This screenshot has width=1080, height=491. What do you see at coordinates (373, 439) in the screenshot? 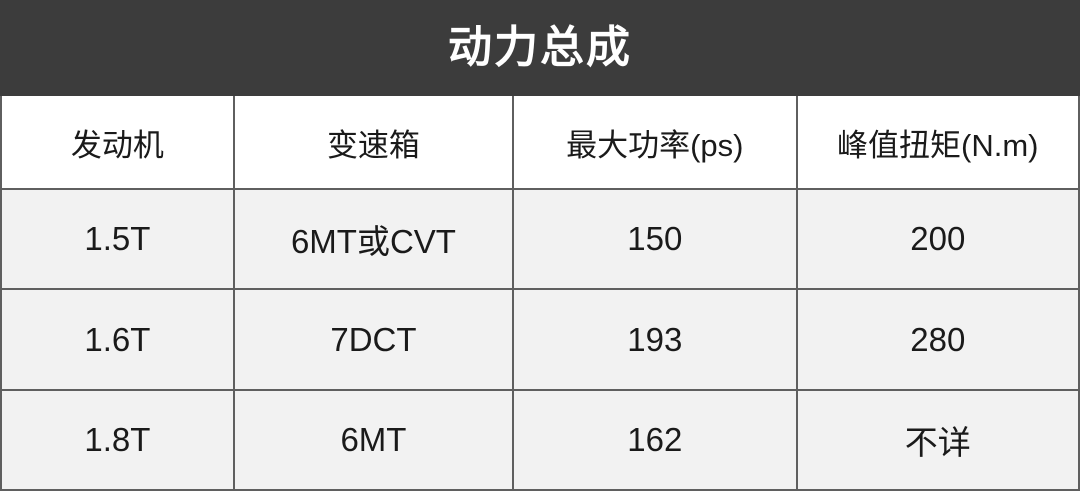
I see `cell-gearbox: 6MT` at bounding box center [373, 439].